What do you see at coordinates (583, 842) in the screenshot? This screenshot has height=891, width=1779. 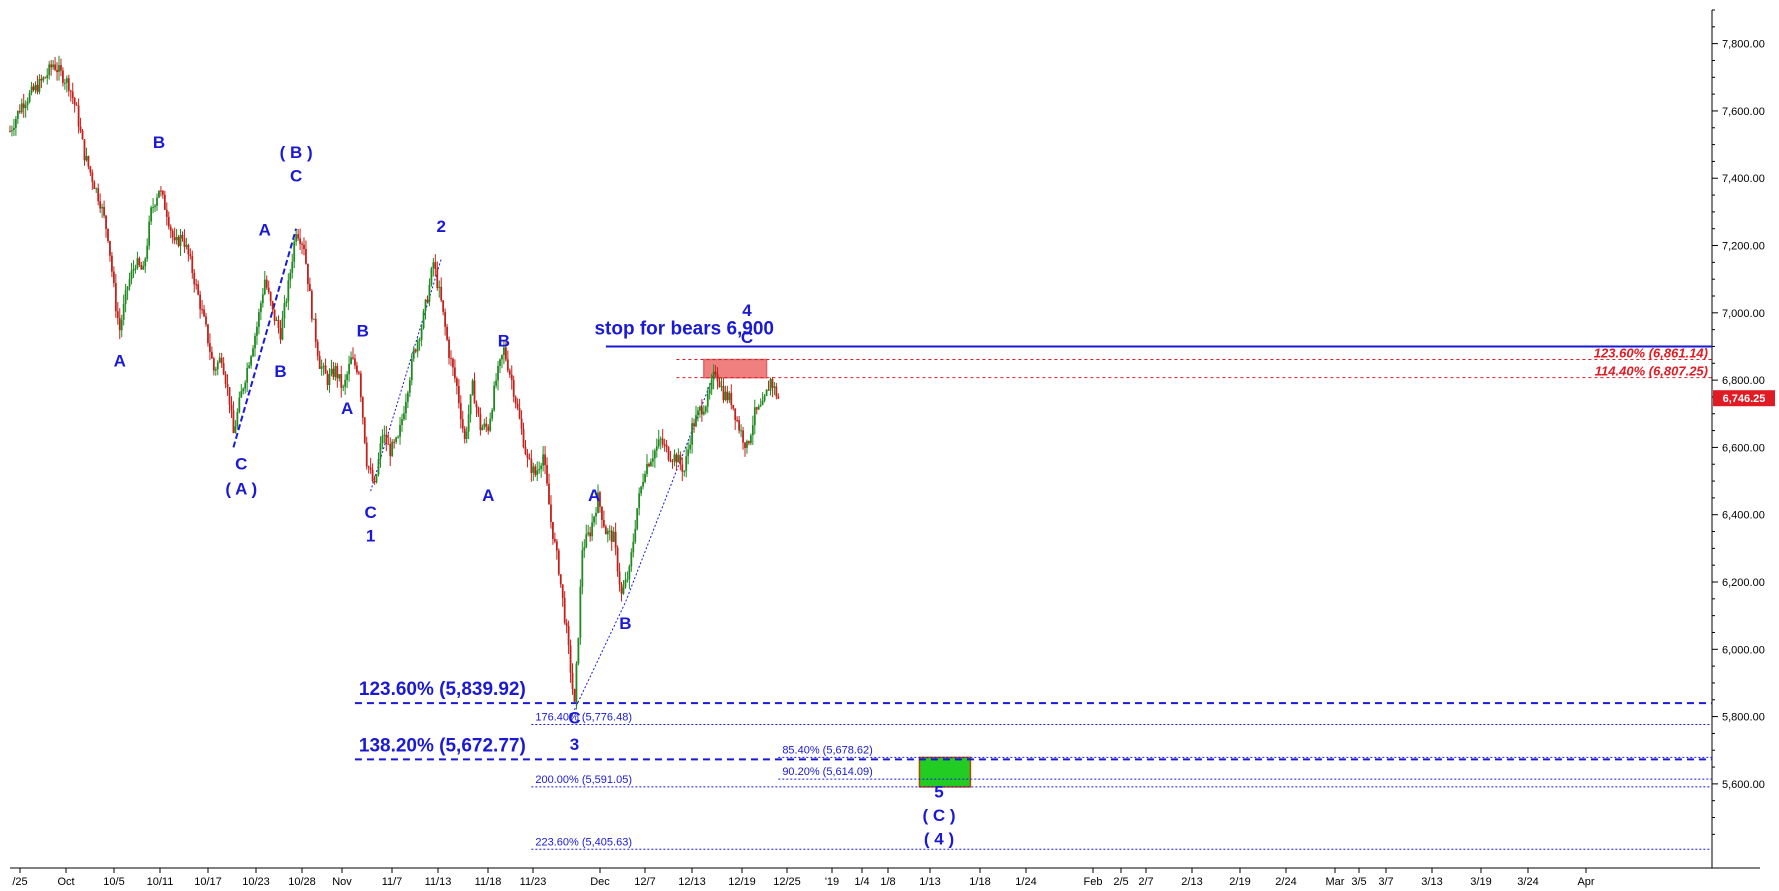 I see `fib-minor-label: 223.60% (5,405.63)` at bounding box center [583, 842].